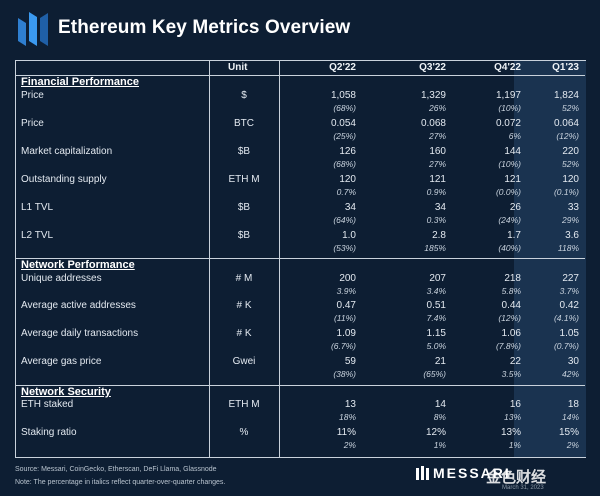 This screenshot has height=496, width=600. What do you see at coordinates (437, 108) in the screenshot?
I see `qoq-change-q3-22: 26%` at bounding box center [437, 108].